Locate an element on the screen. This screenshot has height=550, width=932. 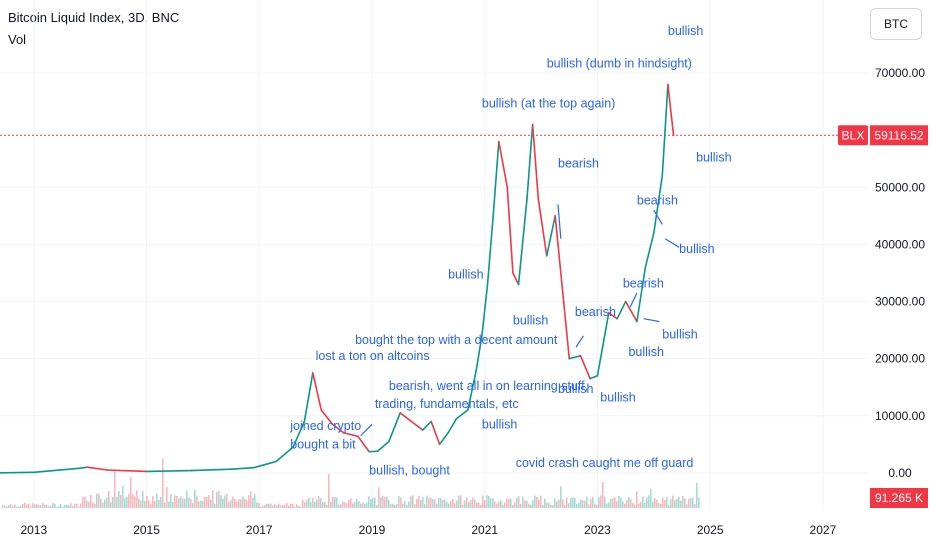
volume-bars is located at coordinates (351, 483).